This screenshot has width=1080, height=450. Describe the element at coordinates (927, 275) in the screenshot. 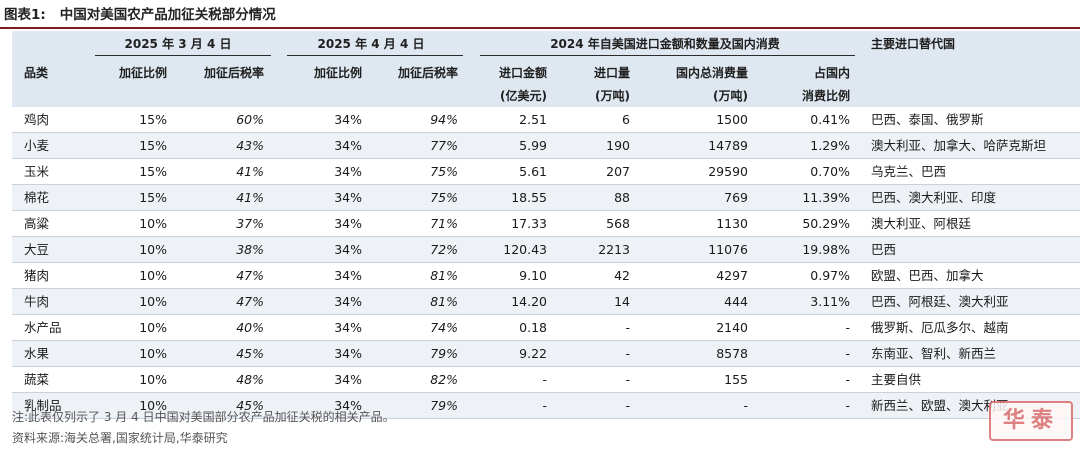

I see `cell-subs: 欧盟、巴西、加拿大` at that location.